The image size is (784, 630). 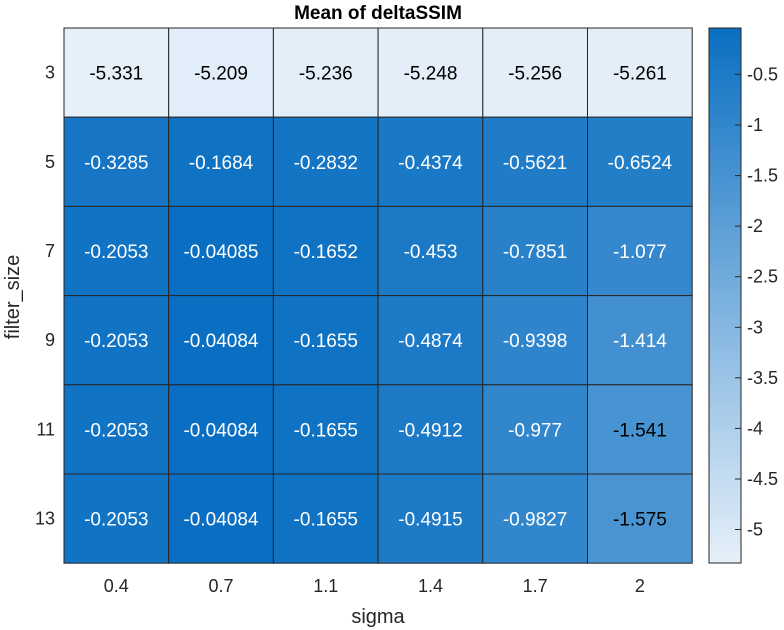 What do you see at coordinates (756, 302) in the screenshot?
I see `colorbar-ticks: -0.5 -1 -1.5 -2 -2.5 -3 -3.5 -4 -4.5 -5` at bounding box center [756, 302].